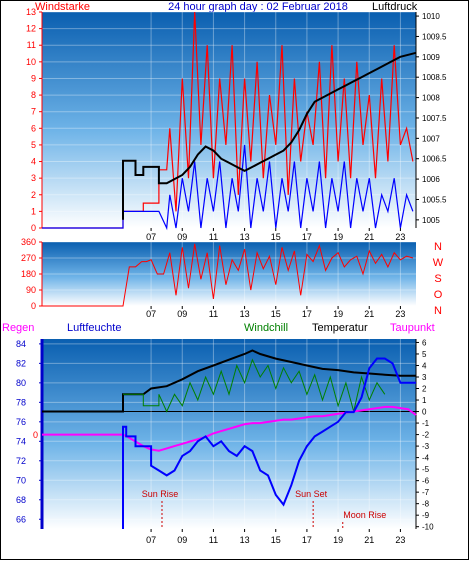  What do you see at coordinates (31, 290) in the screenshot?
I see `y-left-tick-label: 90` at bounding box center [31, 290].